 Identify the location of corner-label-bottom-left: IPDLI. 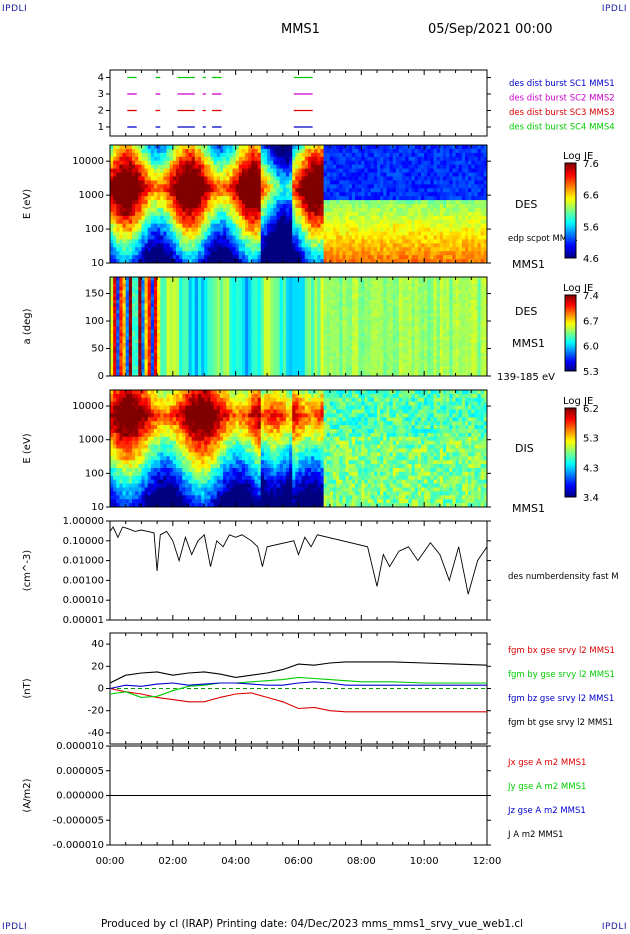
(15, 927).